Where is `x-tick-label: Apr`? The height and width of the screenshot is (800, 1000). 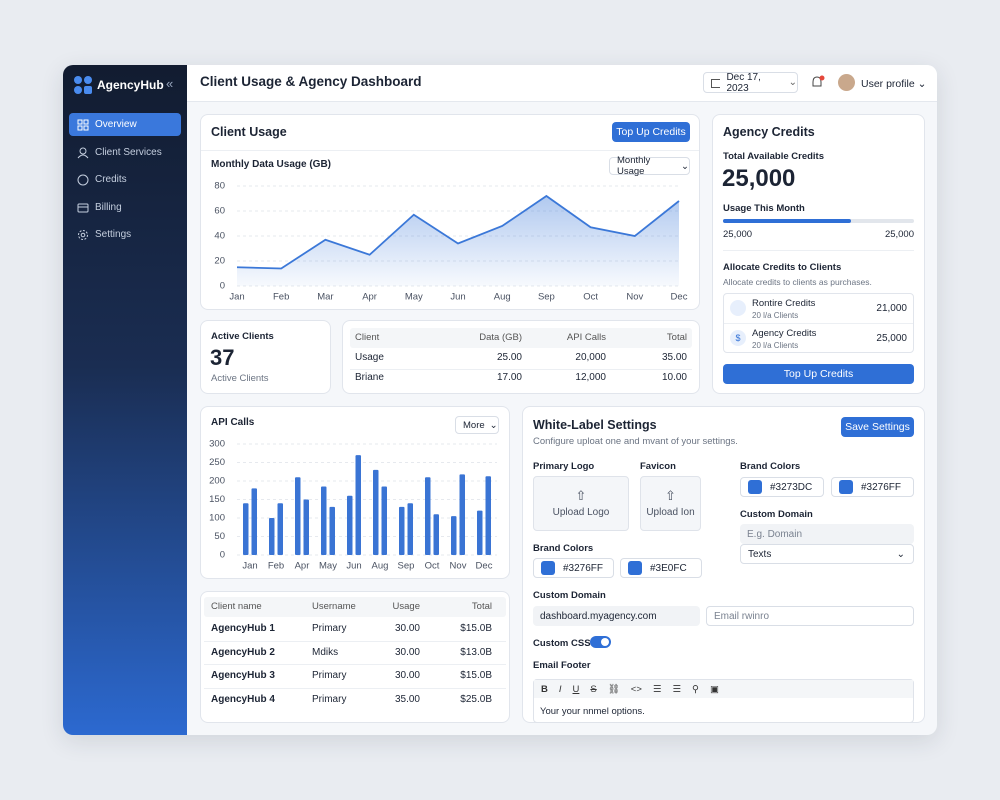
x-tick-label: Apr is located at coordinates (369, 297).